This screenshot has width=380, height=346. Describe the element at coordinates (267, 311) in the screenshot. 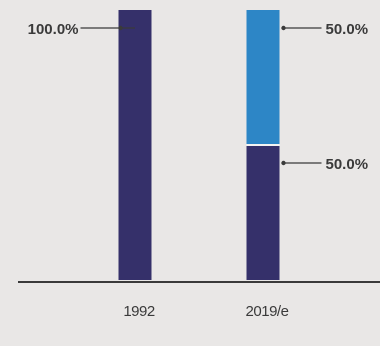

I see `x-tick-label: 2019/e` at that location.